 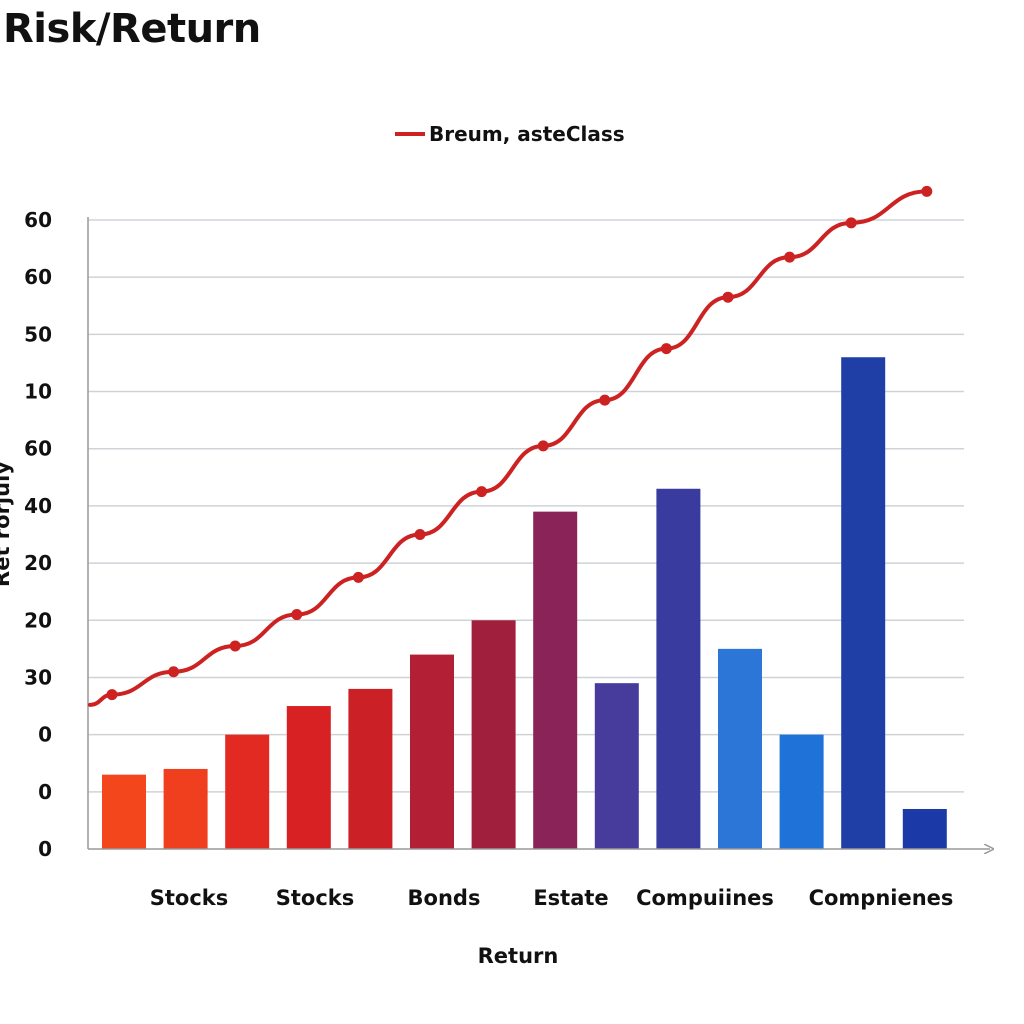 What do you see at coordinates (38, 392) in the screenshot?
I see `y-tick-label: 10` at bounding box center [38, 392].